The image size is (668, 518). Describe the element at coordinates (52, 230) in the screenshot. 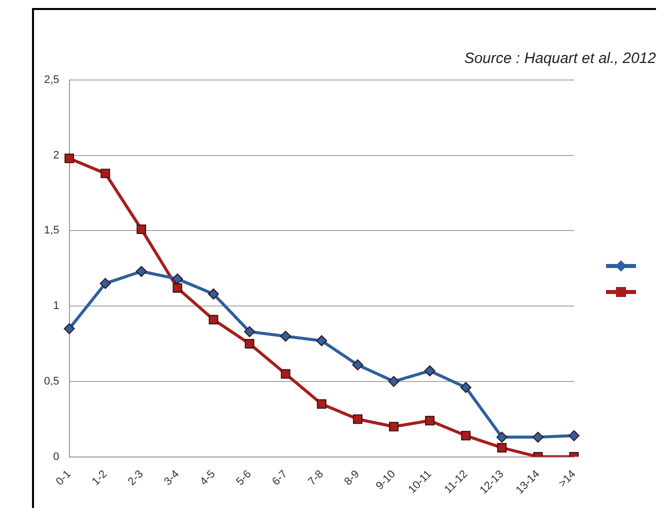

I see `y-tick-label: 1,5` at that location.